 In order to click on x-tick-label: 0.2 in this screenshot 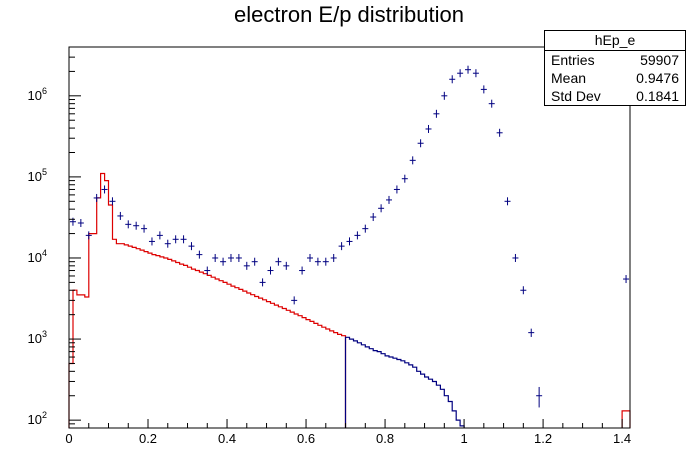, I will do `click(148, 438)`.